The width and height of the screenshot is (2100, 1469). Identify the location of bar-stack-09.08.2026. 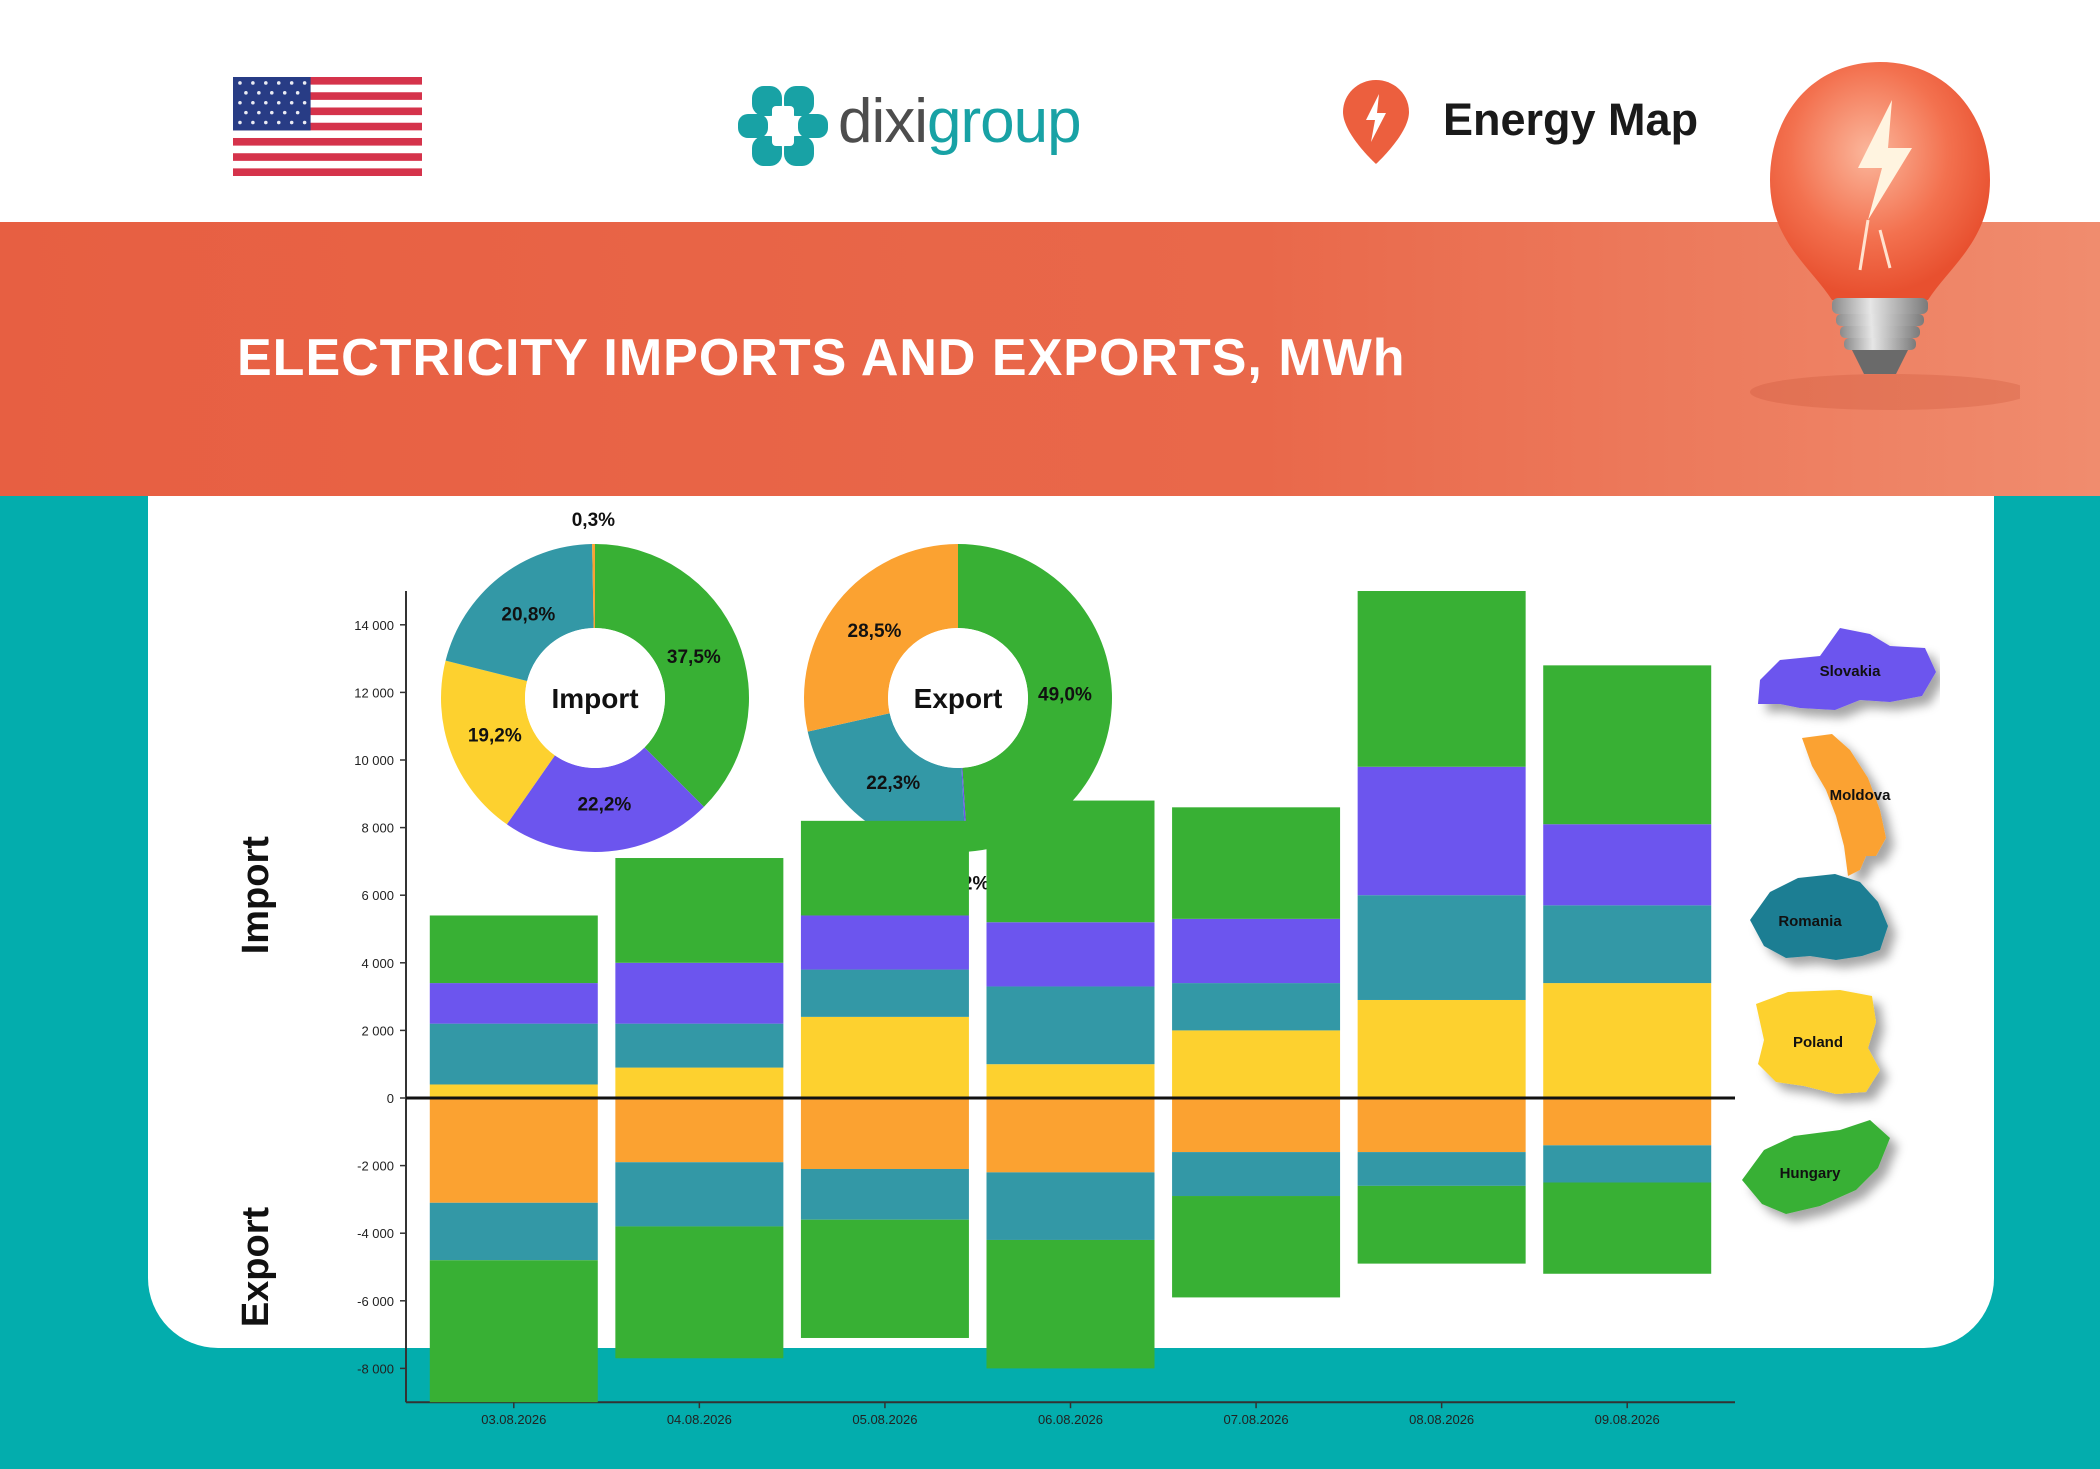
(1627, 969).